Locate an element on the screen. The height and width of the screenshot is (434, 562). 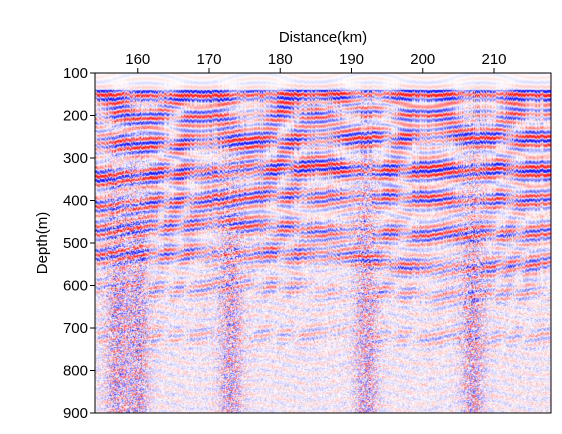
y-tick-label: 600 is located at coordinates (75, 286).